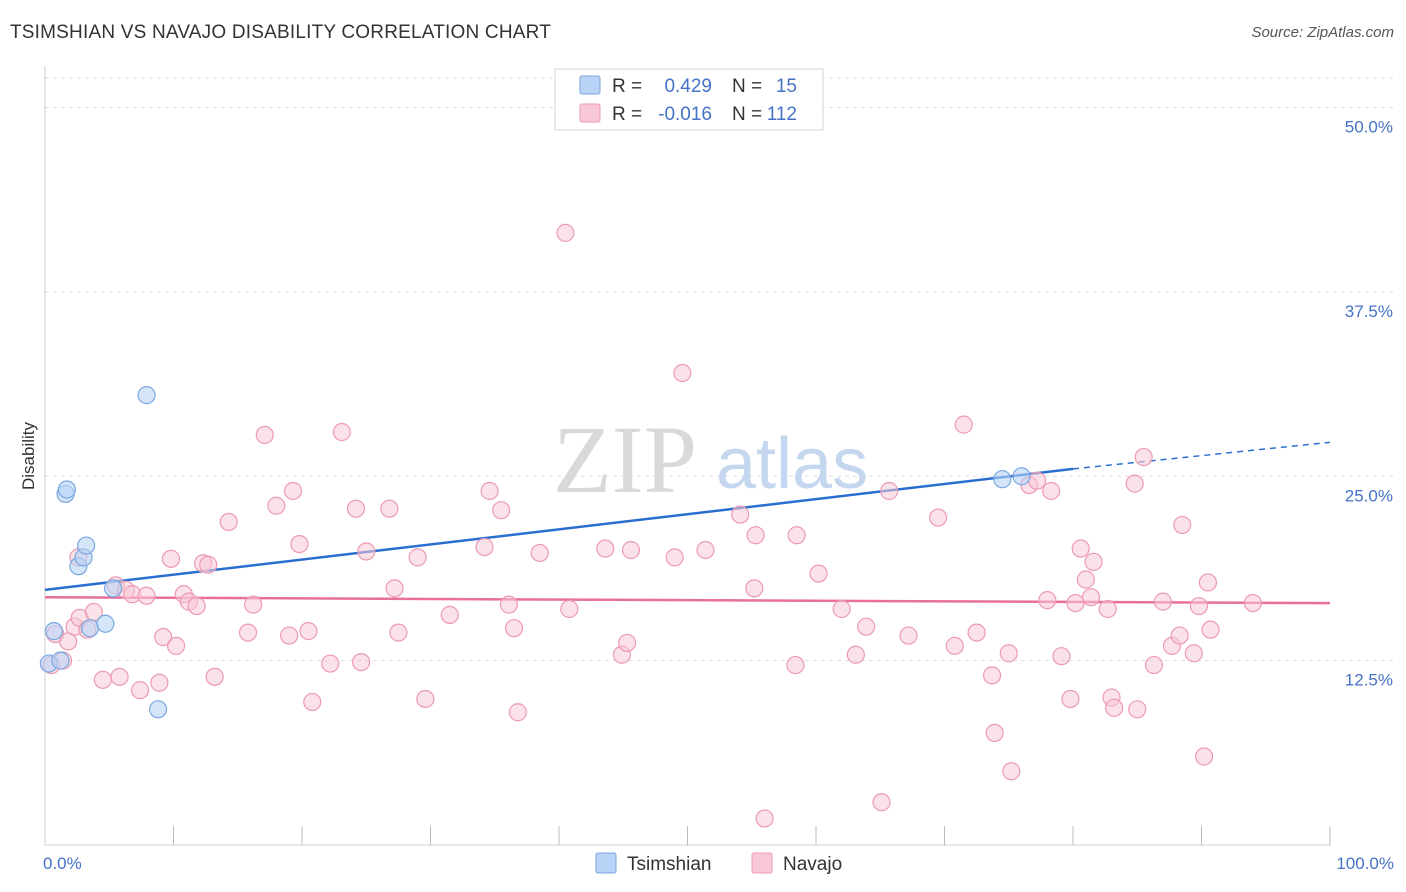 The width and height of the screenshot is (1406, 892). I want to click on legend-swatch-tsimshian, so click(590, 85).